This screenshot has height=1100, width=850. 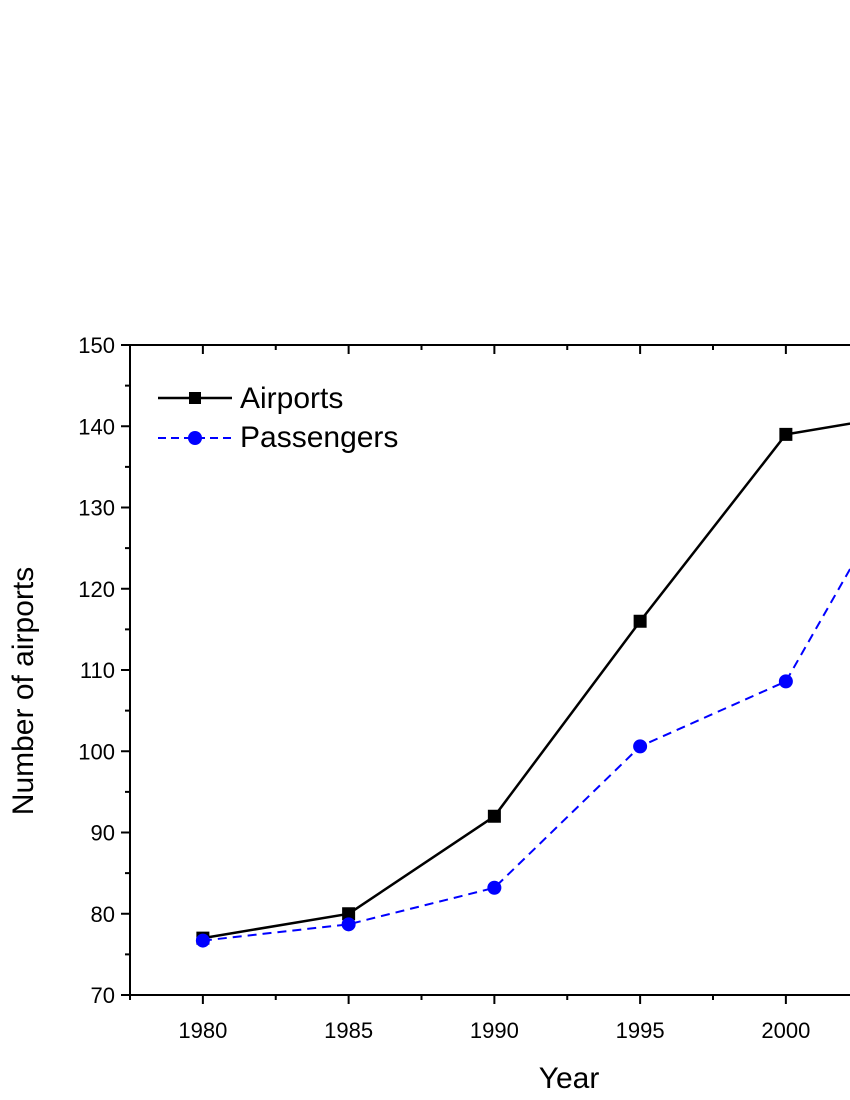 I want to click on x-tick-label: 2000, so click(x=785, y=1030).